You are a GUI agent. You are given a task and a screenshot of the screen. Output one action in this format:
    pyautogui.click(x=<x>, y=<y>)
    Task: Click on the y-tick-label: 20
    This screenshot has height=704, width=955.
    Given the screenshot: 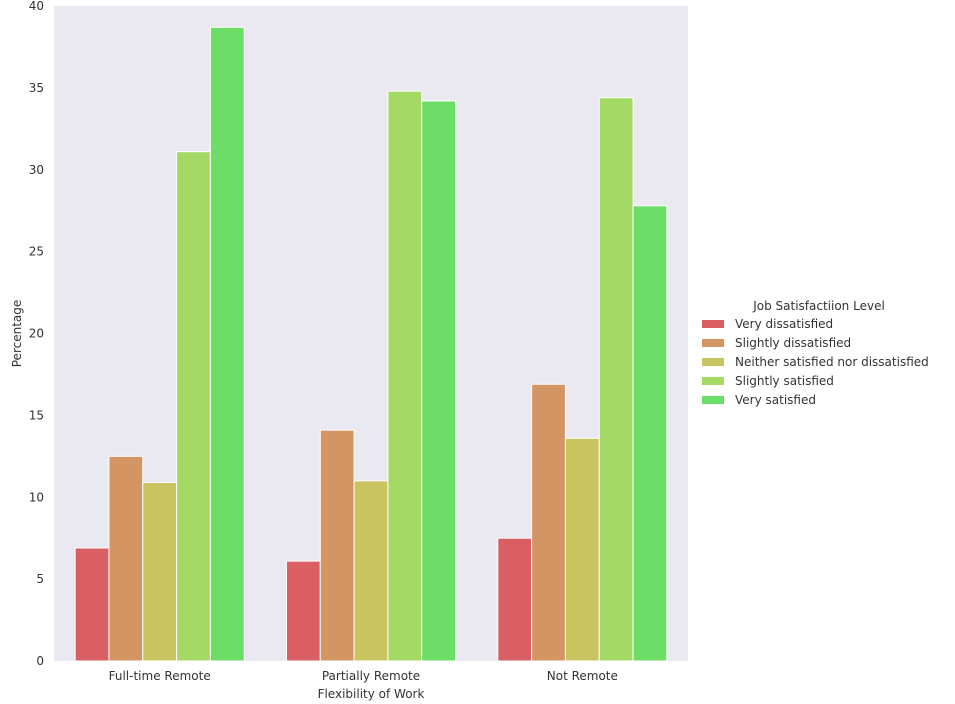 What is the action you would take?
    pyautogui.click(x=36, y=334)
    